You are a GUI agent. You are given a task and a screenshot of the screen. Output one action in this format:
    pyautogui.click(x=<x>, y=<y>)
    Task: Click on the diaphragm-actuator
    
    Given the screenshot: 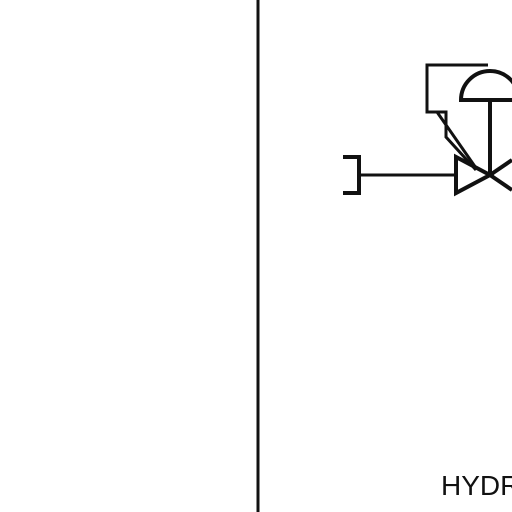 What is the action you would take?
    pyautogui.click(x=485, y=85)
    